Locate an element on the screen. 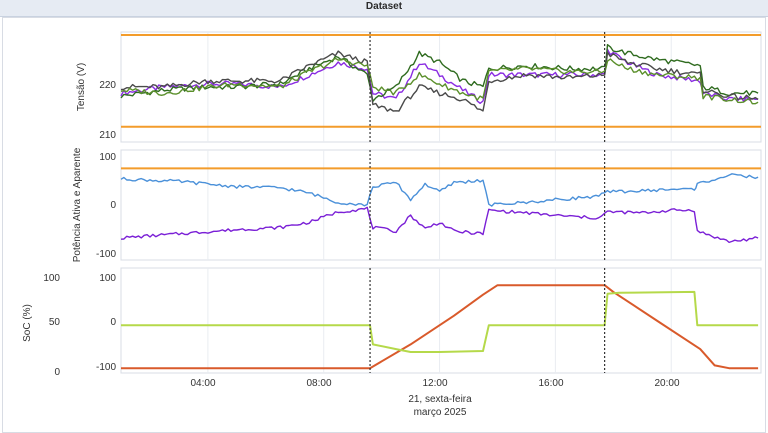 The height and width of the screenshot is (433, 768). soc-tick-0: 0 is located at coordinates (57, 372).